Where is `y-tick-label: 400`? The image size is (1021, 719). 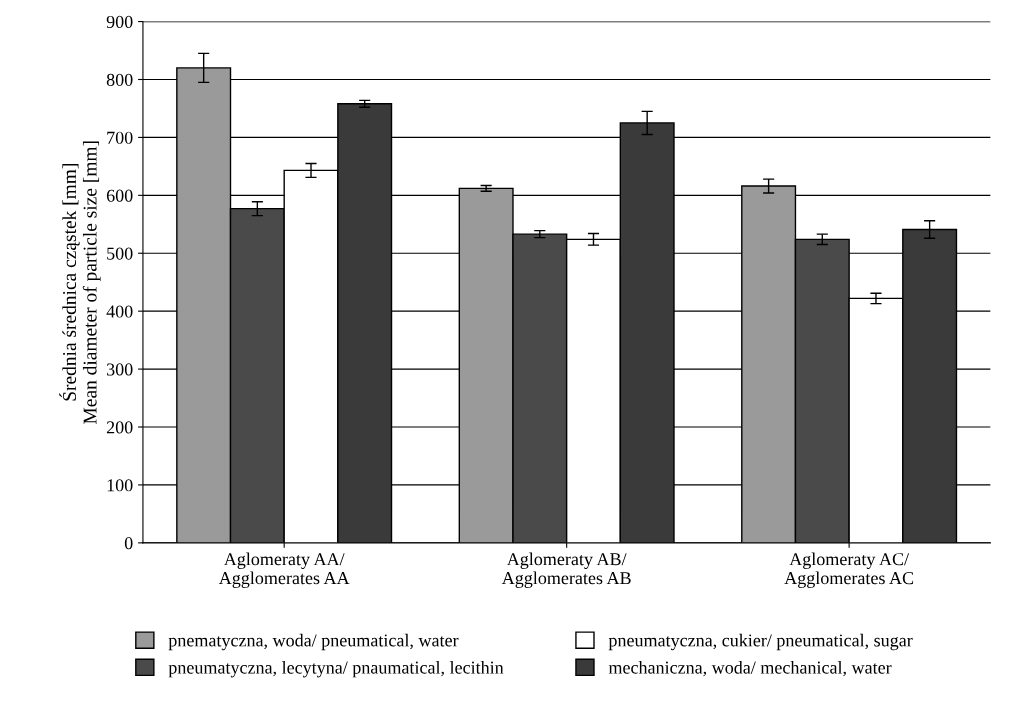 y-tick-label: 400 is located at coordinates (119, 311).